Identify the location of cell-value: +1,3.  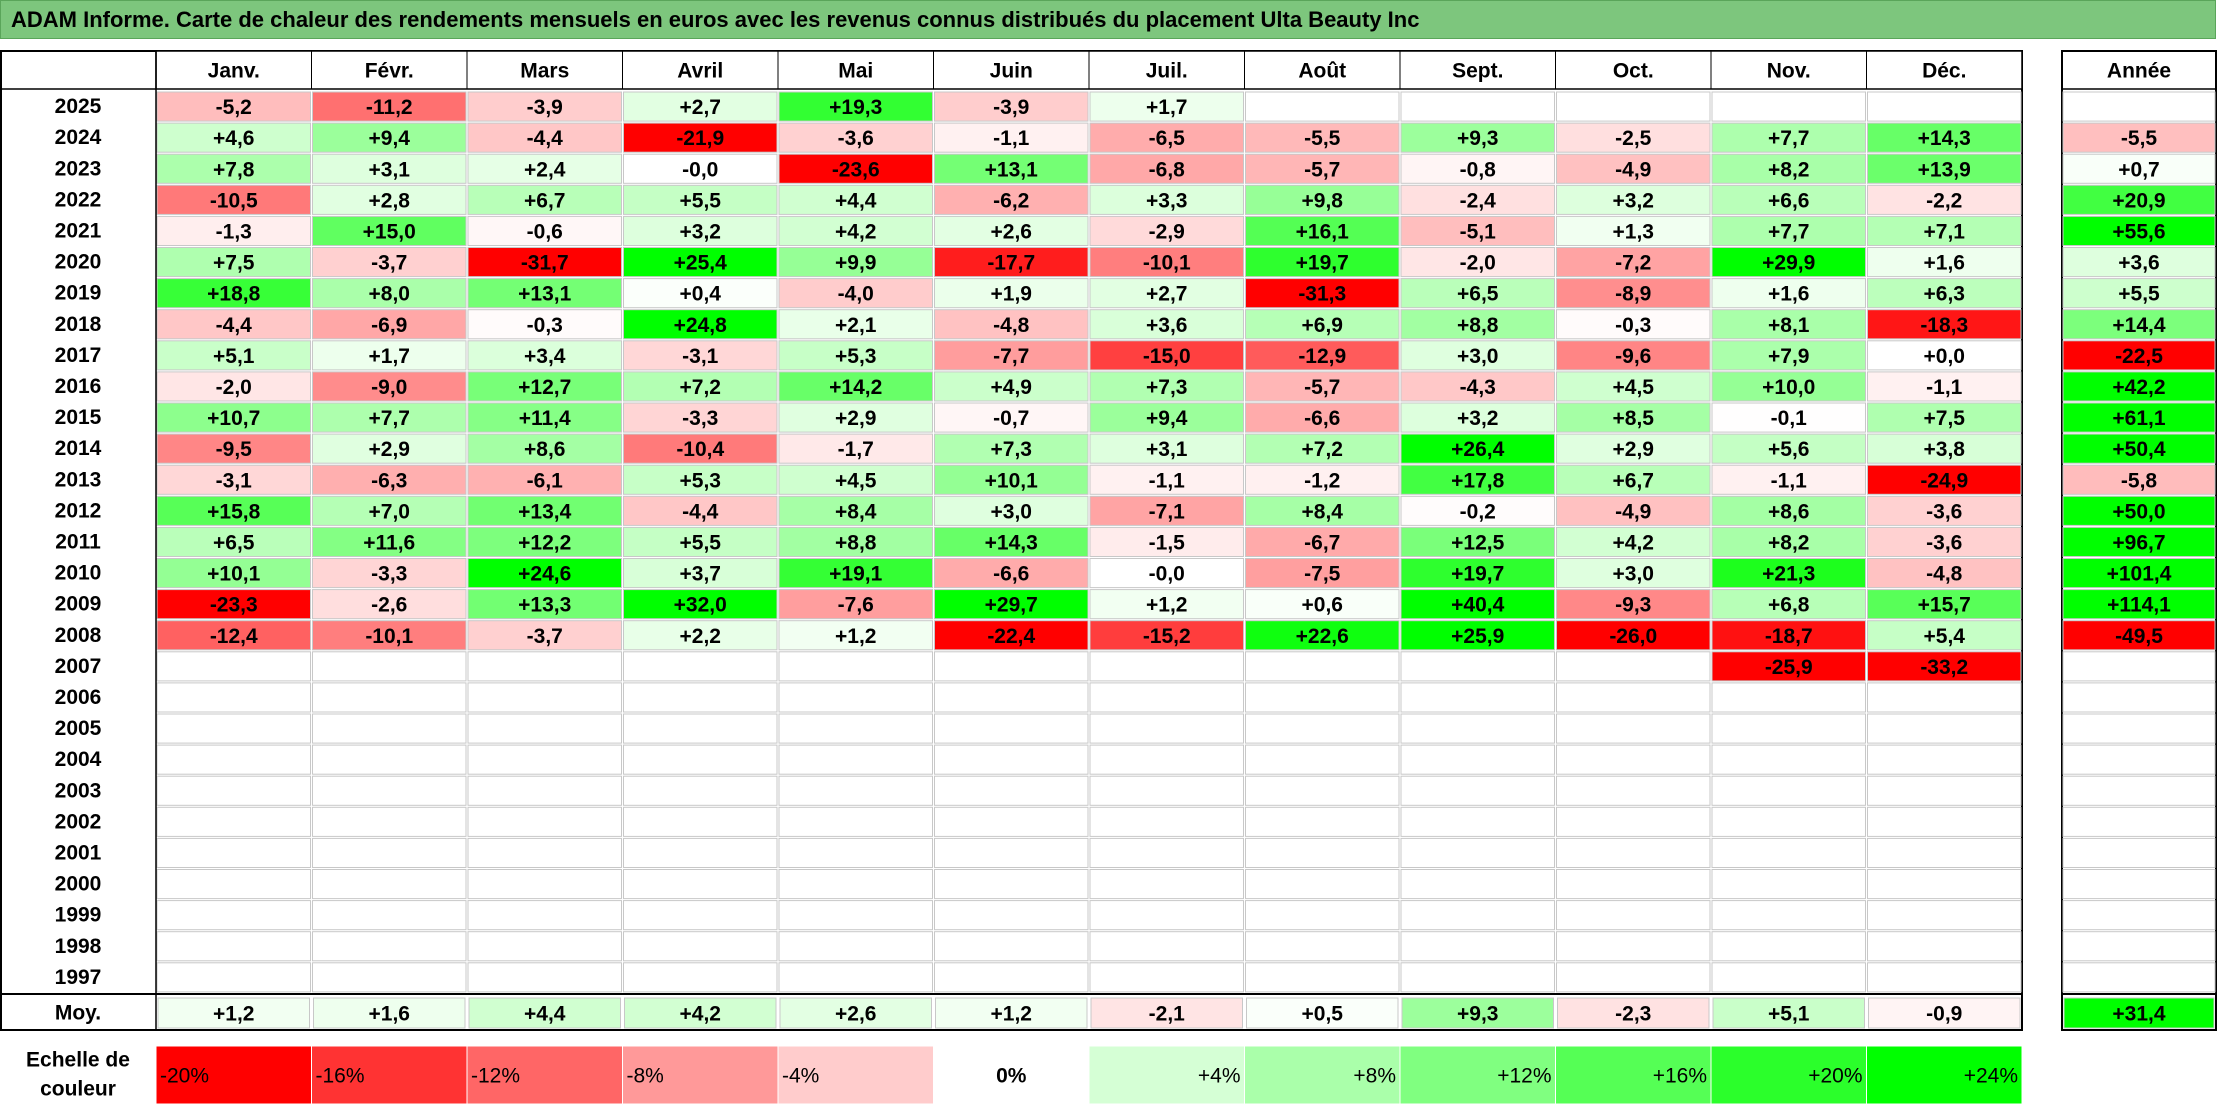
(1633, 231).